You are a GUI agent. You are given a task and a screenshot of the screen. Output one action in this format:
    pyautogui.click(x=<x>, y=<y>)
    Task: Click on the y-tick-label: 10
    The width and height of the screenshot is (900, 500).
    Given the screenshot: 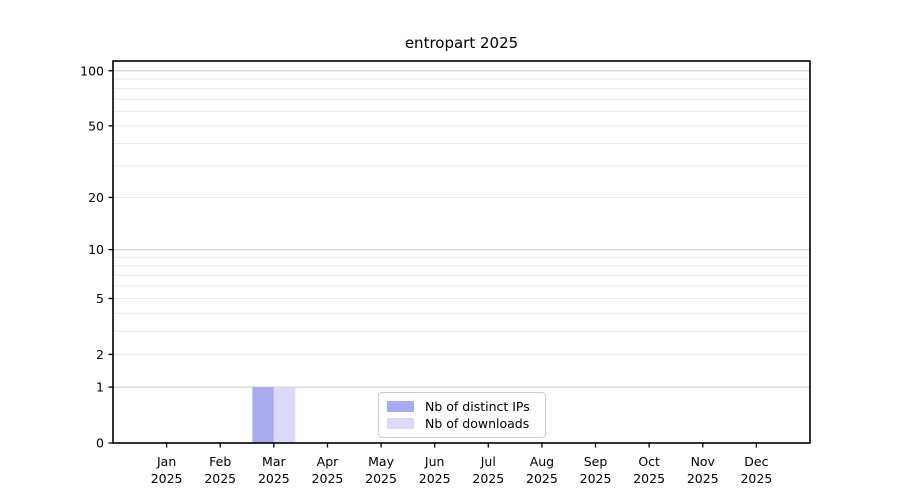 What is the action you would take?
    pyautogui.click(x=96, y=249)
    